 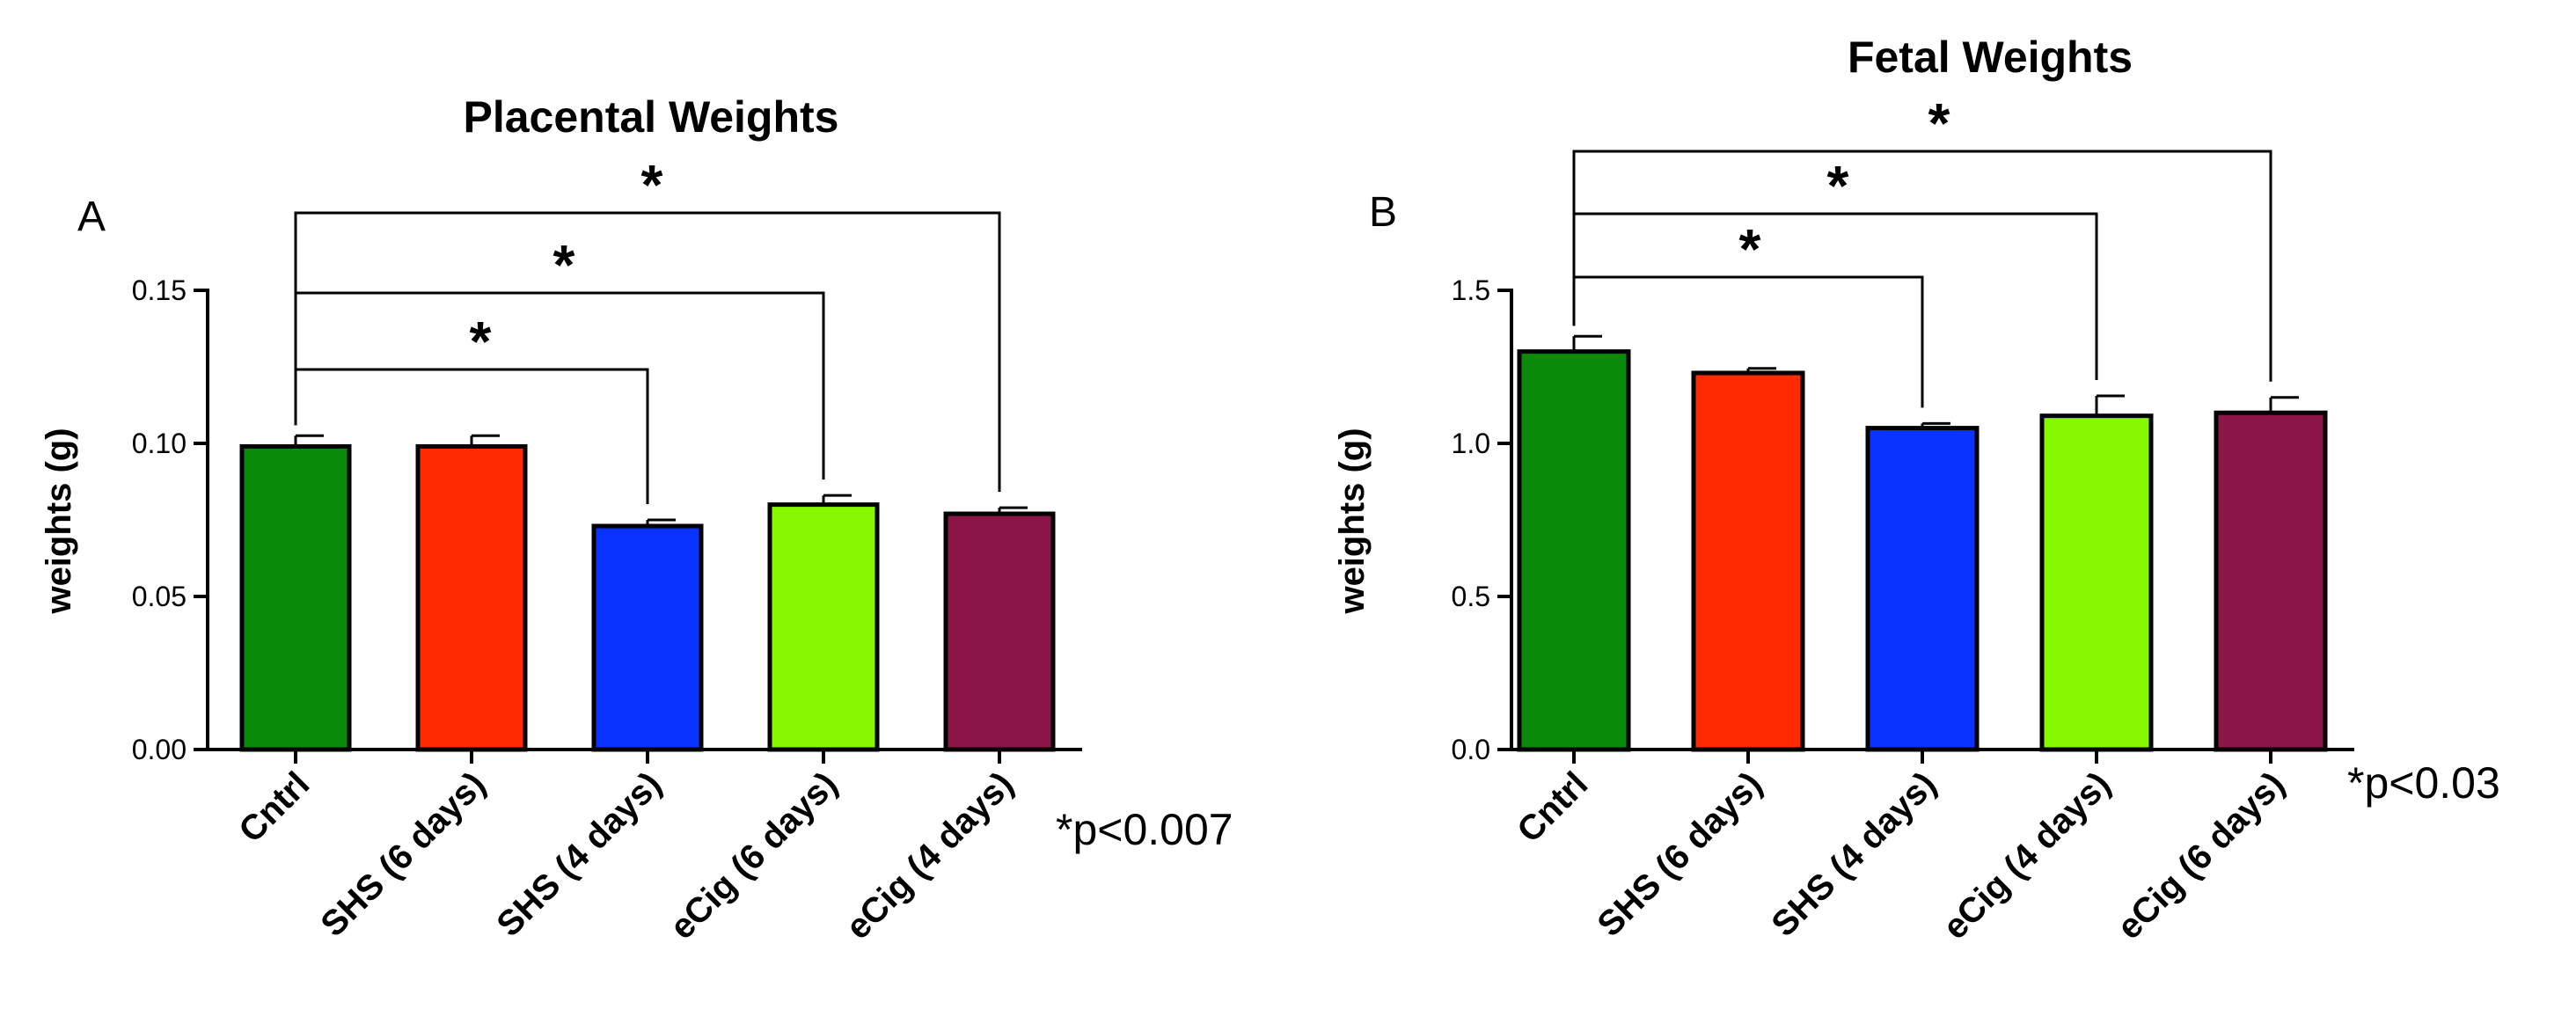 What do you see at coordinates (159, 290) in the screenshot?
I see `y-tick-label: 0.15` at bounding box center [159, 290].